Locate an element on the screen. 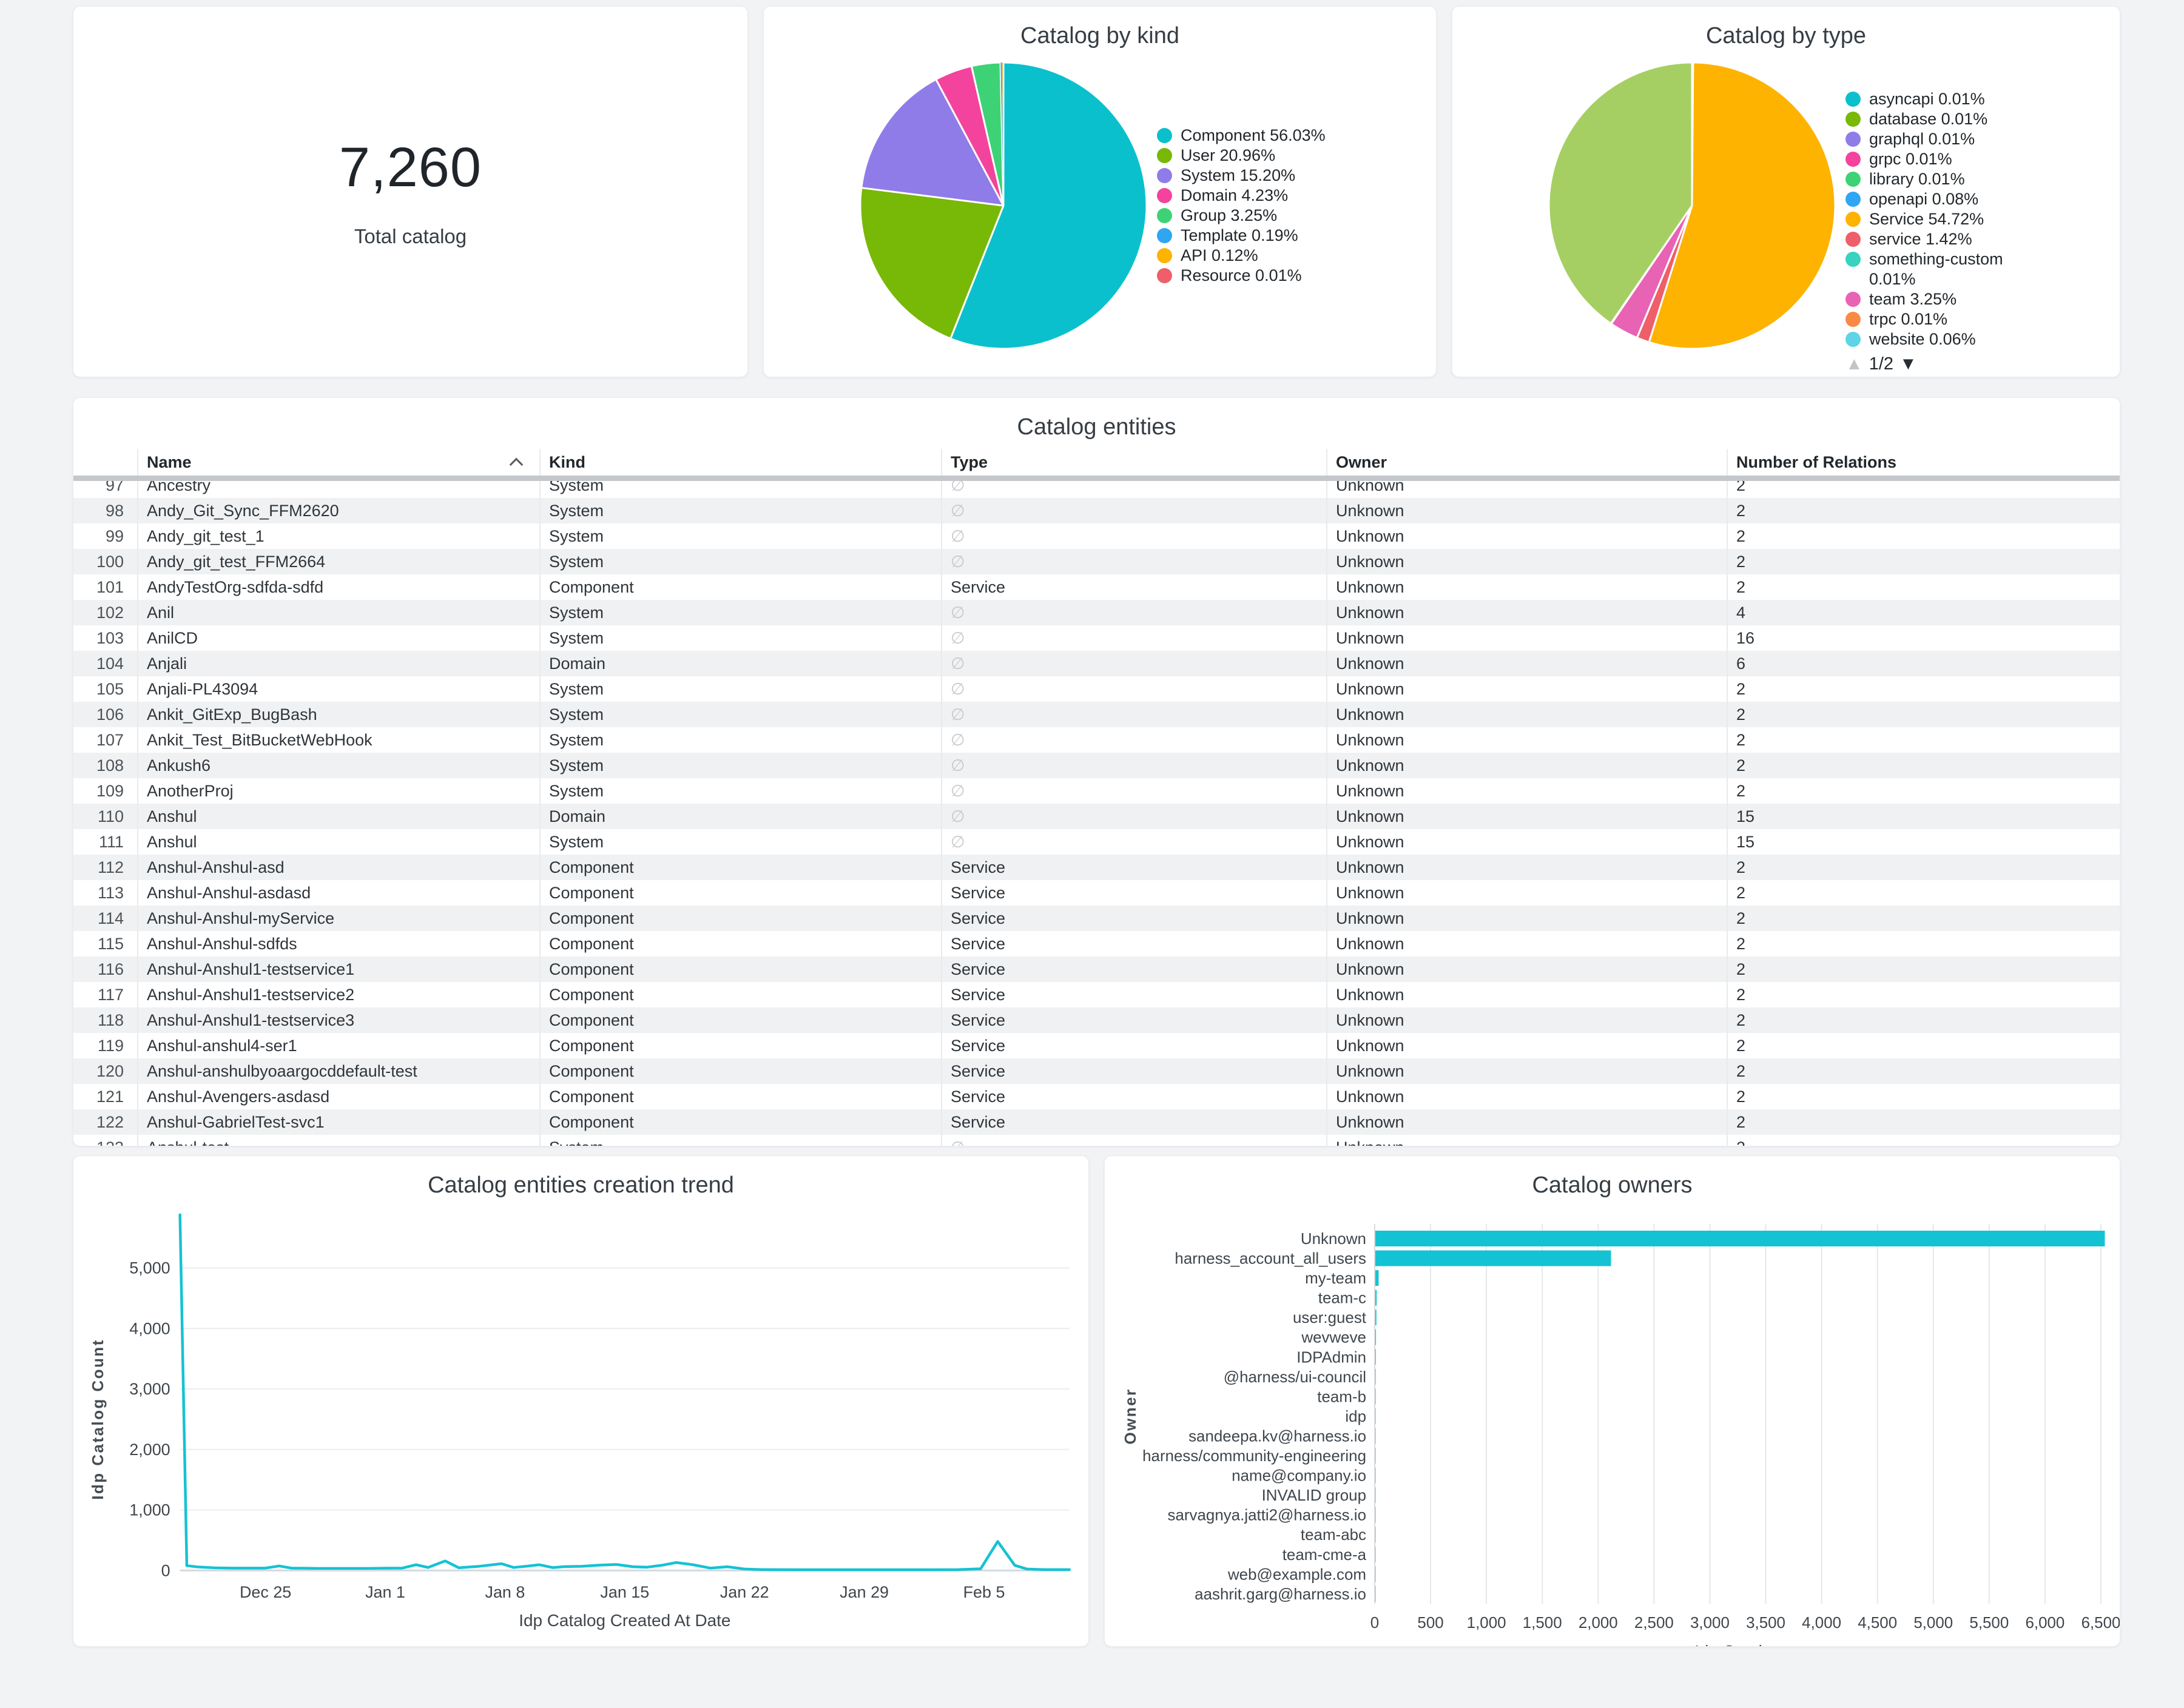  table-cell: 107 is located at coordinates (110, 739).